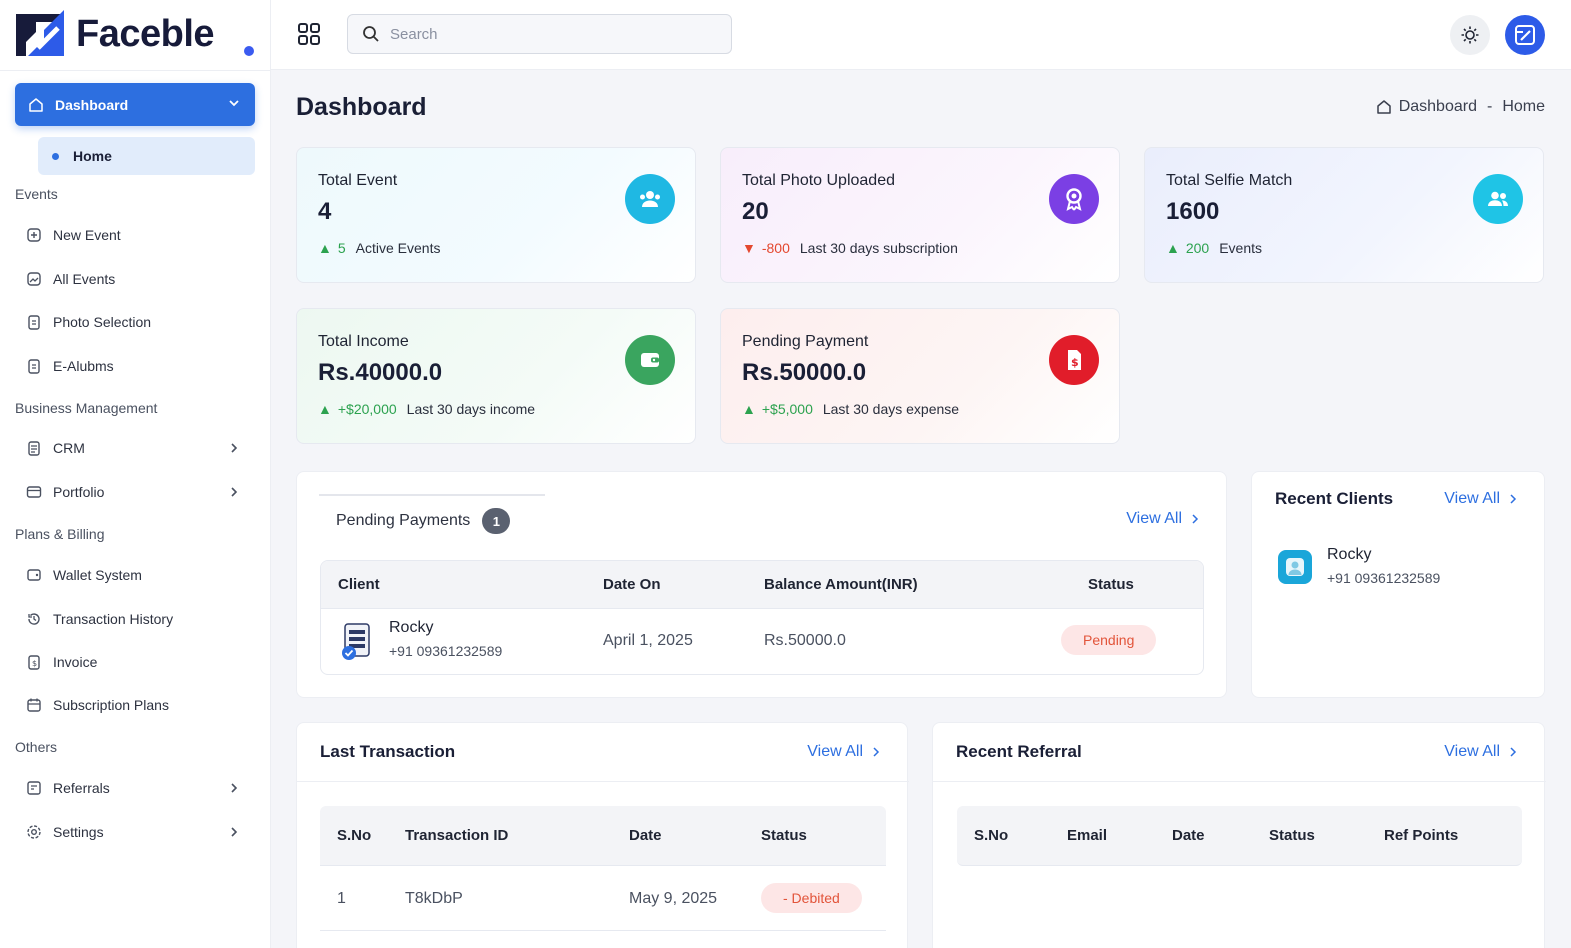 Image resolution: width=1571 pixels, height=948 pixels. What do you see at coordinates (361, 107) in the screenshot?
I see `page-title: Dashboard` at bounding box center [361, 107].